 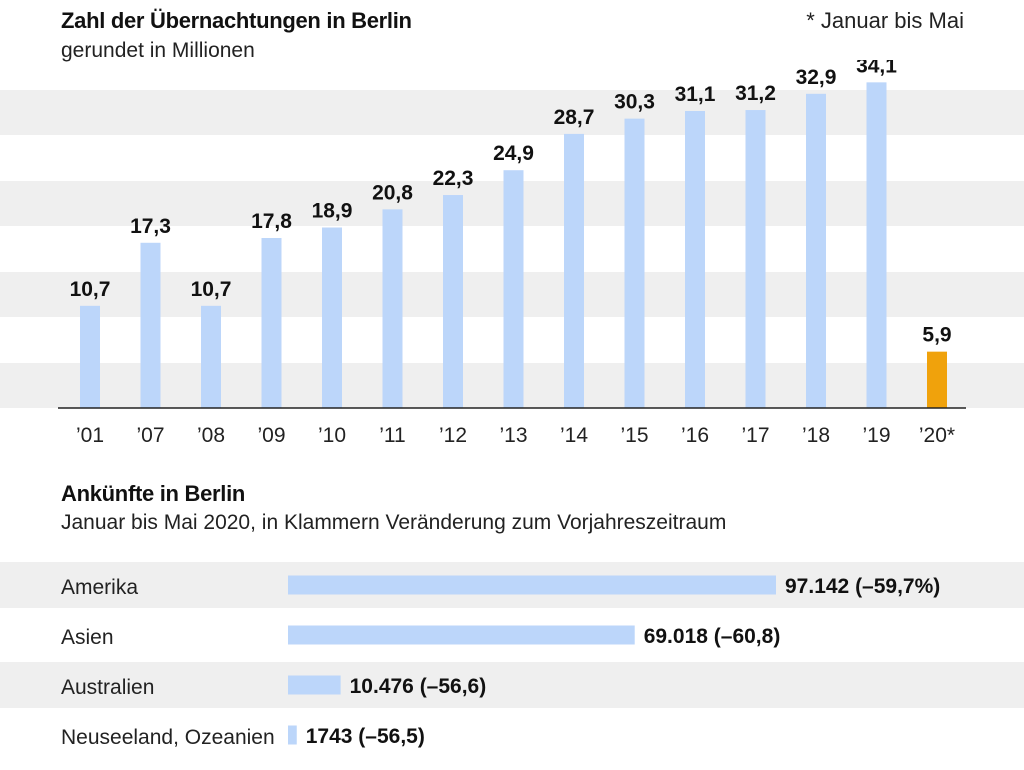 I want to click on x-tick-label: ’16, so click(x=695, y=435).